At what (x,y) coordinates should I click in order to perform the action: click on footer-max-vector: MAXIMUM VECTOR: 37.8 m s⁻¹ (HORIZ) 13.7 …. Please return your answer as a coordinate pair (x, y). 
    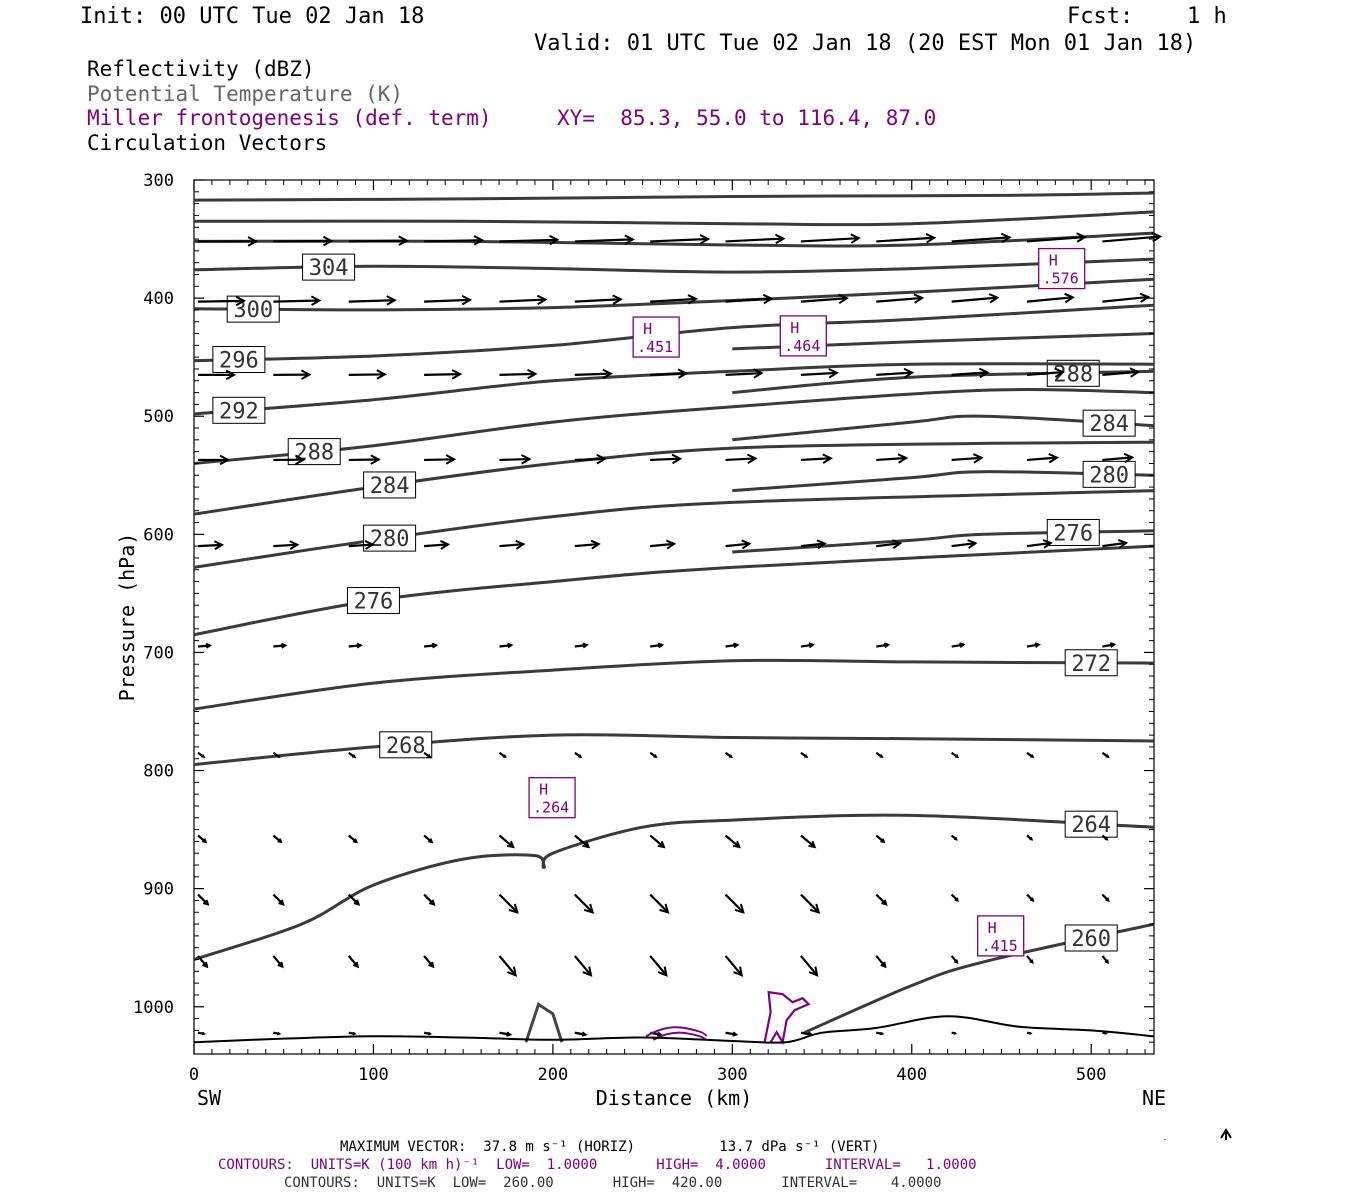
    Looking at the image, I should click on (610, 1147).